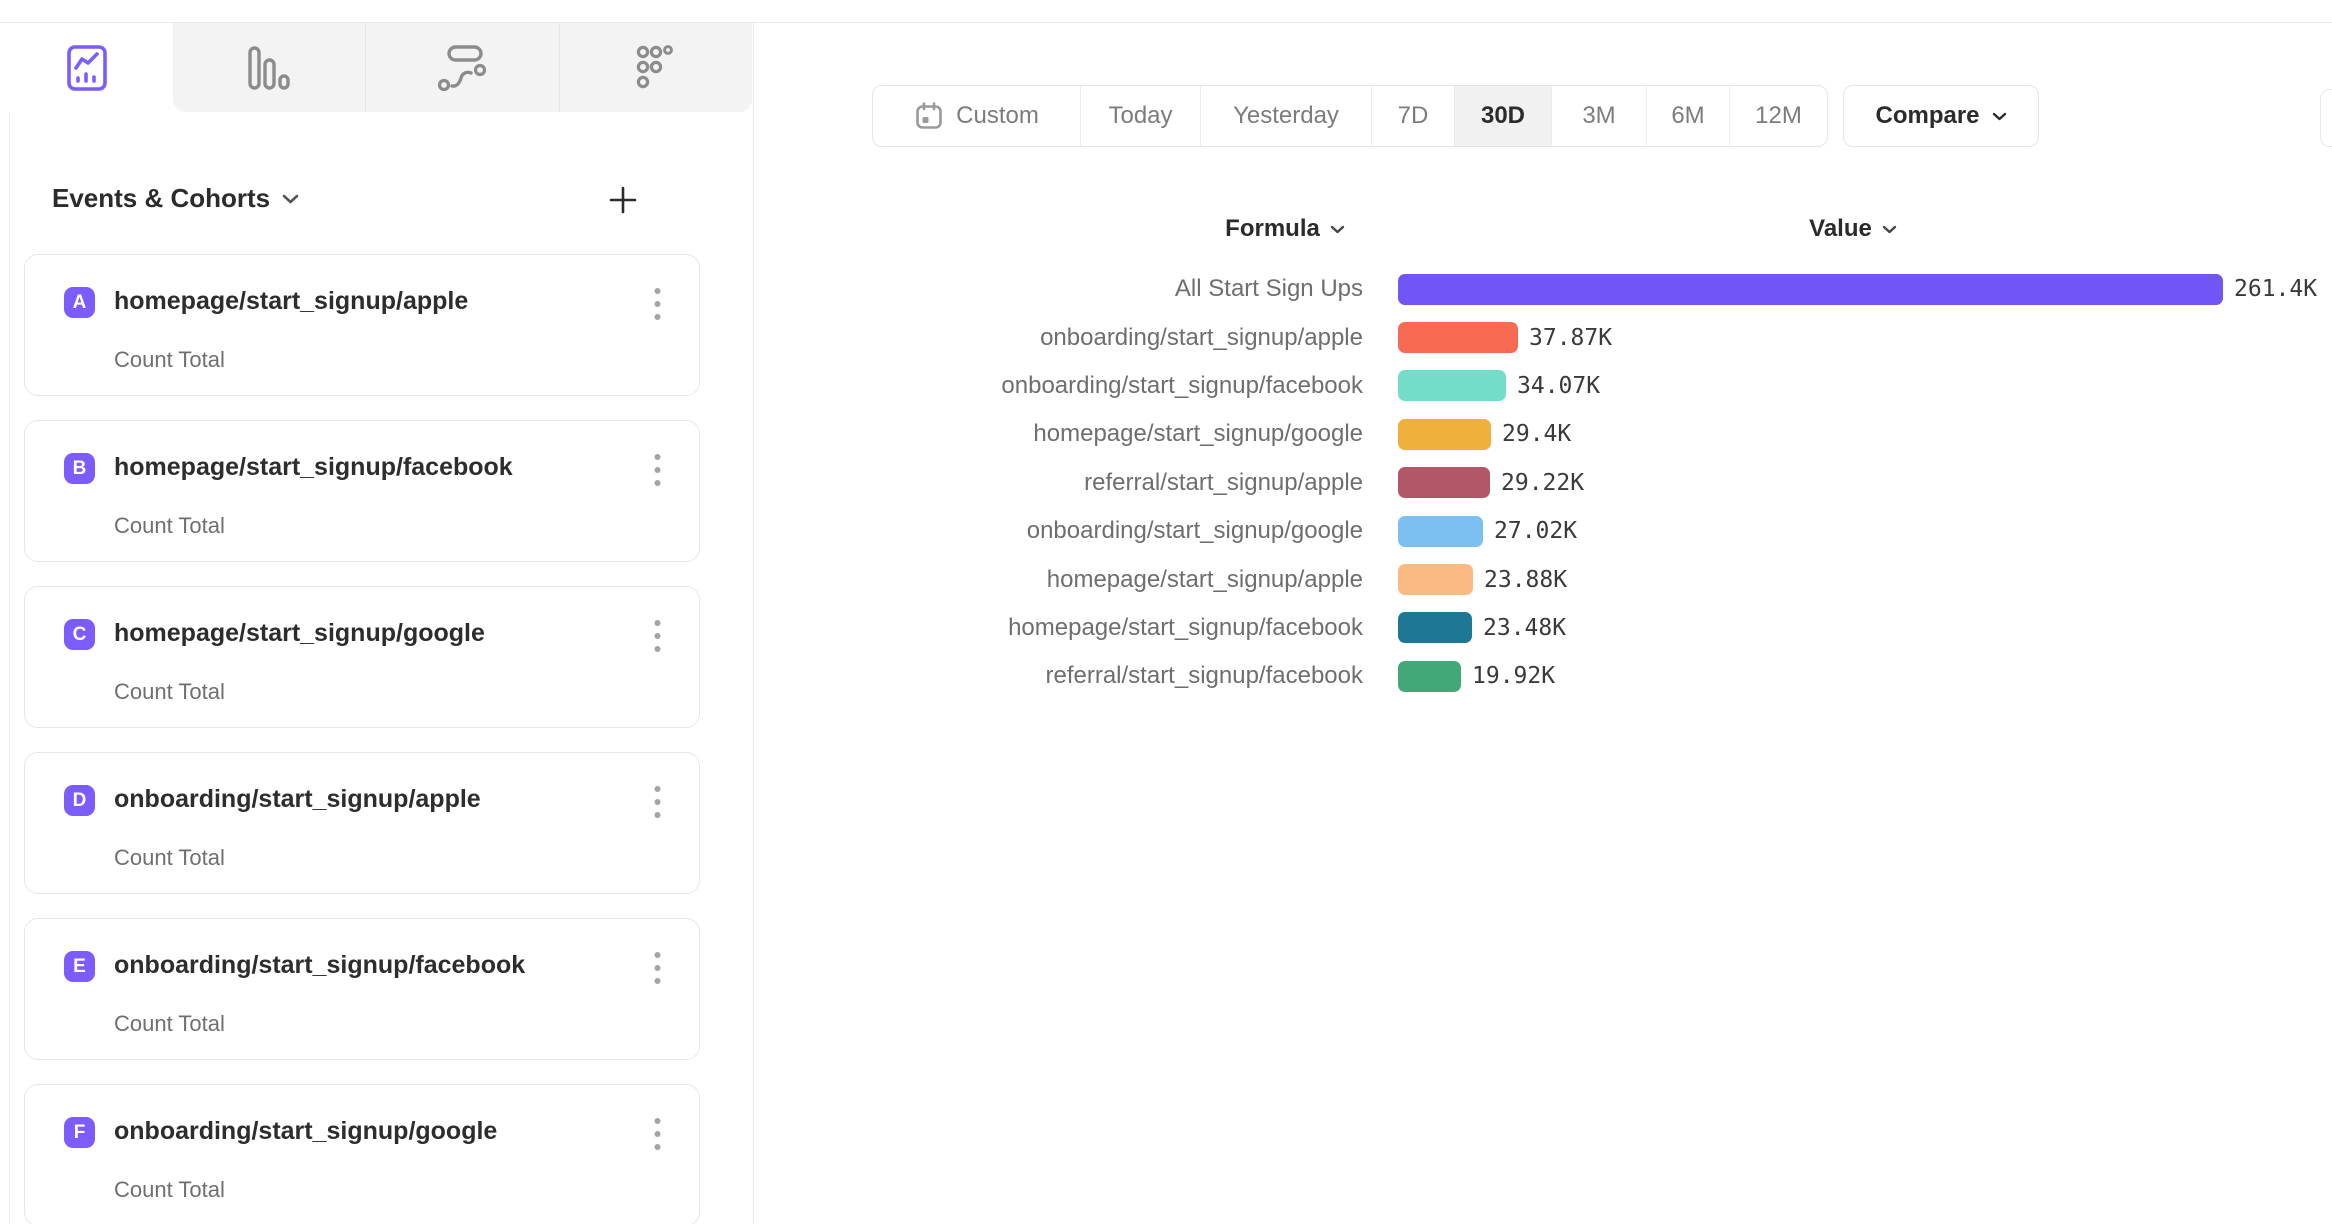  I want to click on range-option-custom: Custom, so click(976, 116).